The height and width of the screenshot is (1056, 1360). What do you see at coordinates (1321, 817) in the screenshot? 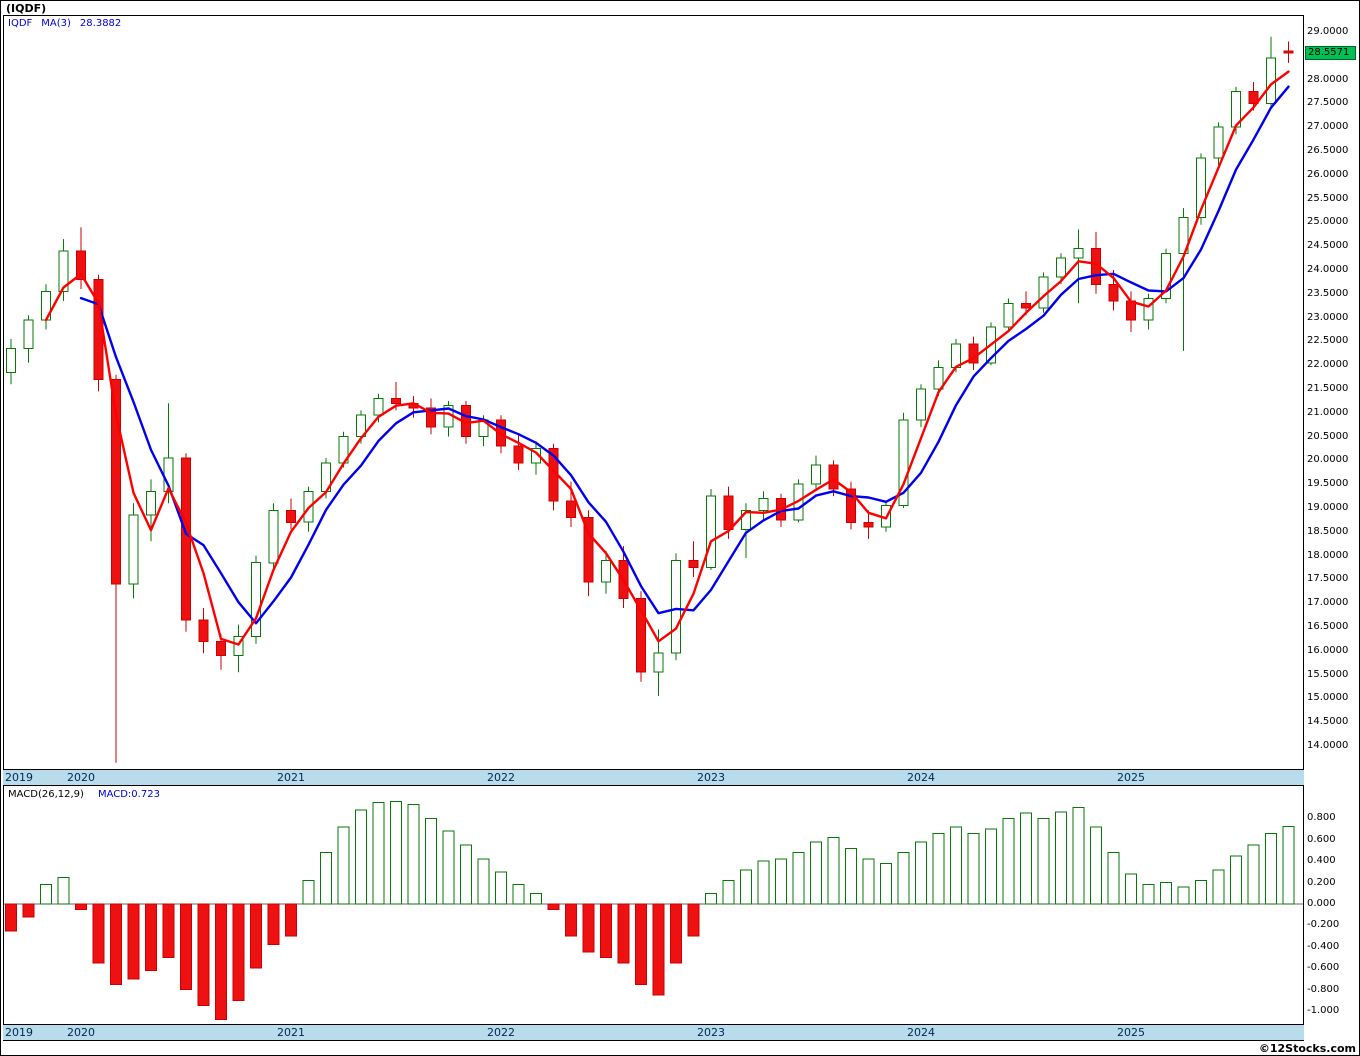
I see `macd-axis-label: 0.800` at bounding box center [1321, 817].